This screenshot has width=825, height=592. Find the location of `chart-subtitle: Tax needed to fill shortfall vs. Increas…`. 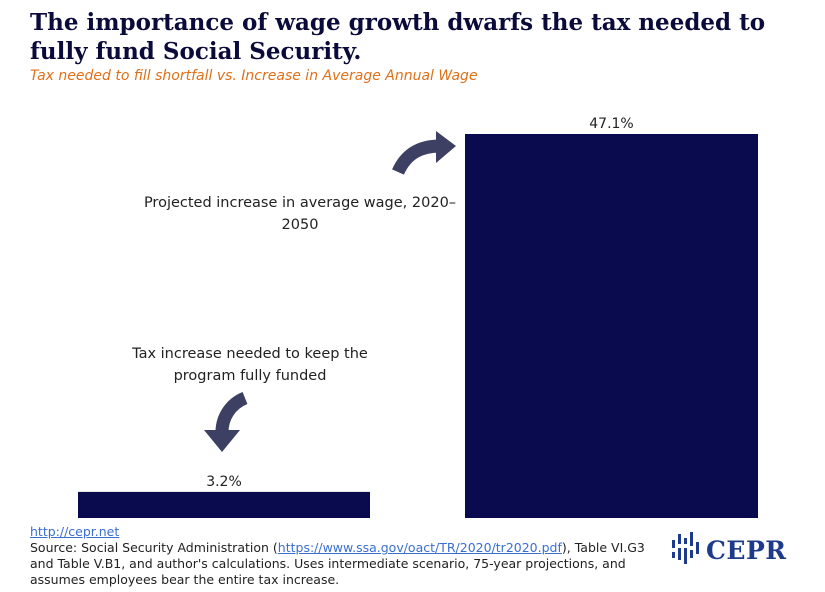

chart-subtitle: Tax needed to fill shortfall vs. Increas… is located at coordinates (254, 76).